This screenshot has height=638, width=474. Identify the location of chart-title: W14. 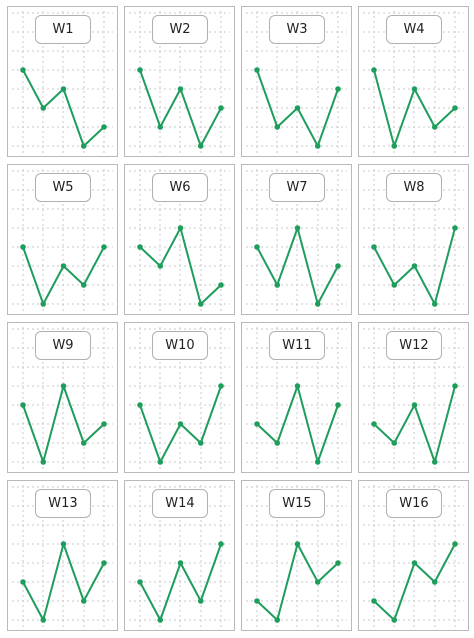
(180, 503).